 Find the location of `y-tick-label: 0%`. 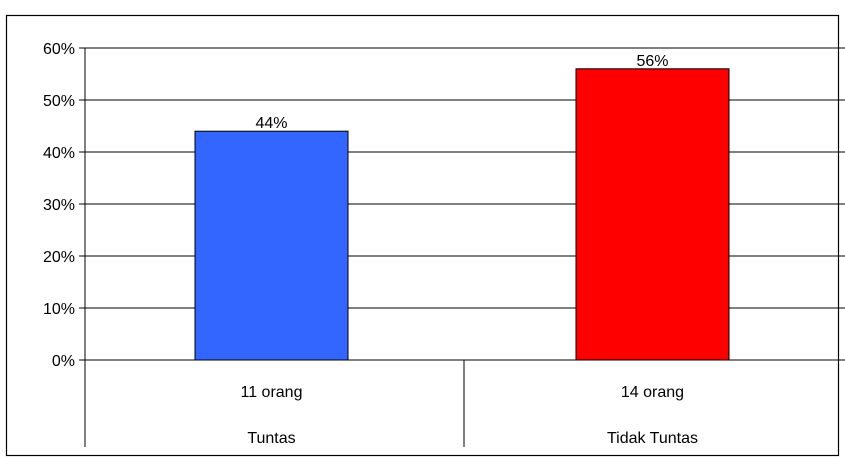

y-tick-label: 0% is located at coordinates (63, 361).